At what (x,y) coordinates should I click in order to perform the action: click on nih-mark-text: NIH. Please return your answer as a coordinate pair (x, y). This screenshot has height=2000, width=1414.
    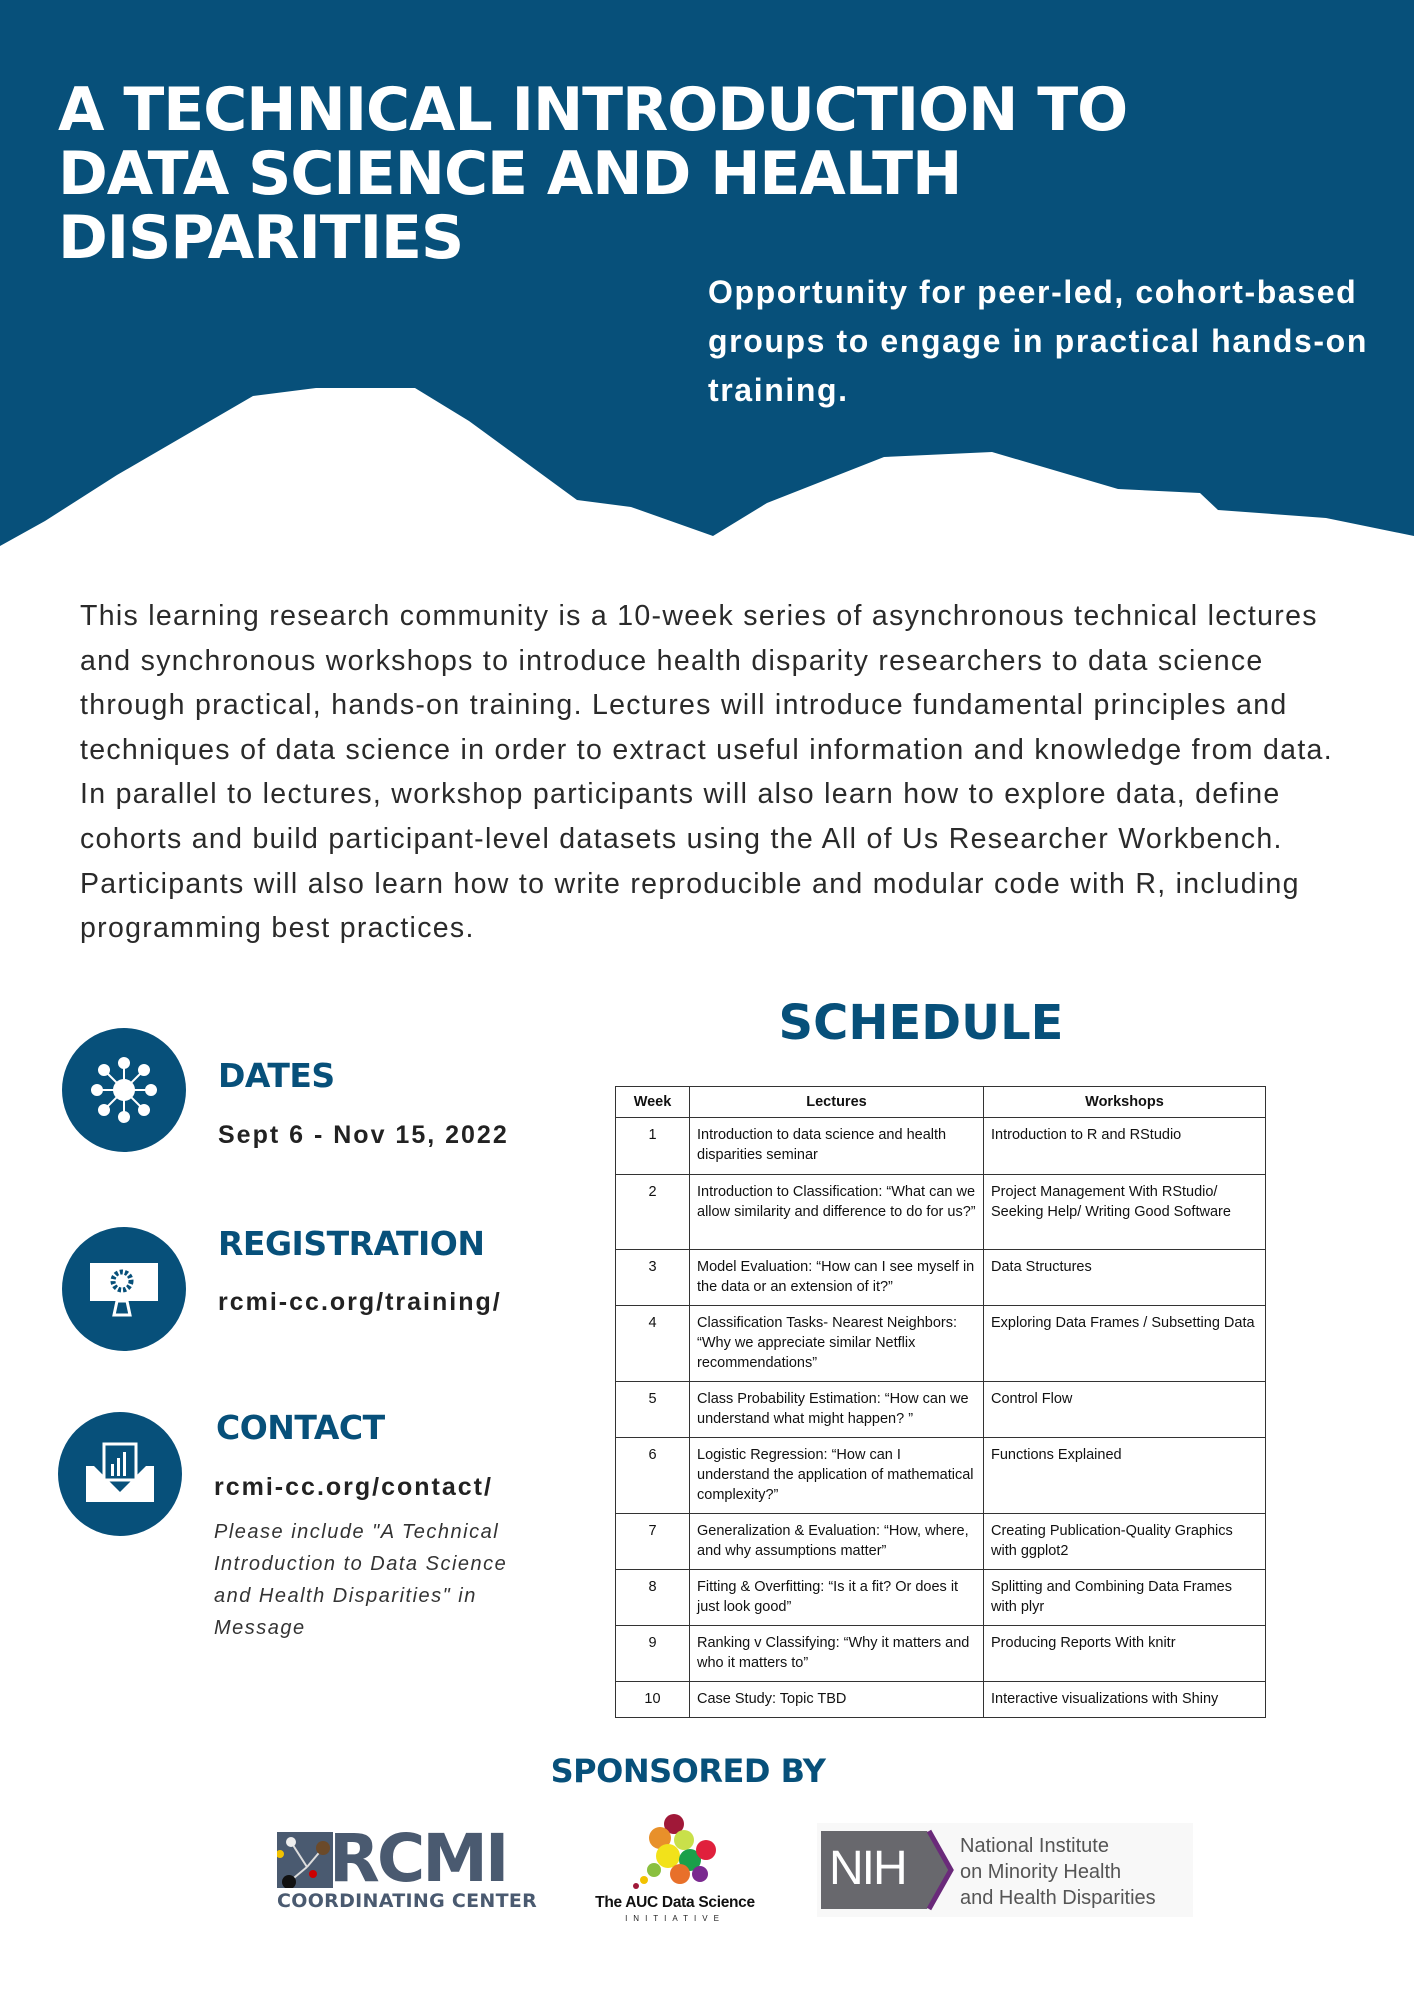
    Looking at the image, I should click on (868, 1868).